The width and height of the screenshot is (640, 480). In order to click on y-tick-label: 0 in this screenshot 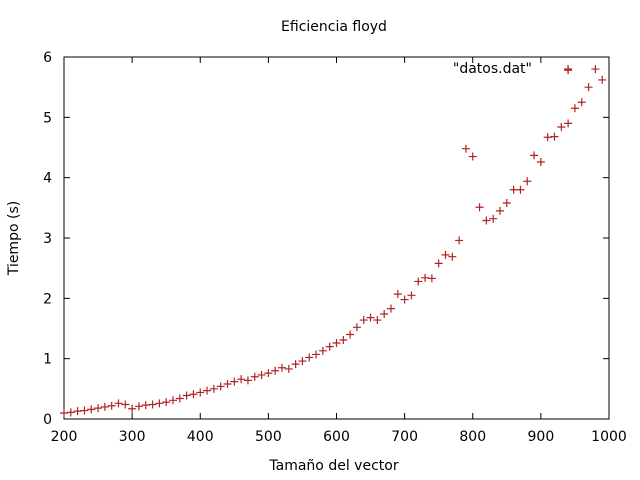, I will do `click(47, 420)`.